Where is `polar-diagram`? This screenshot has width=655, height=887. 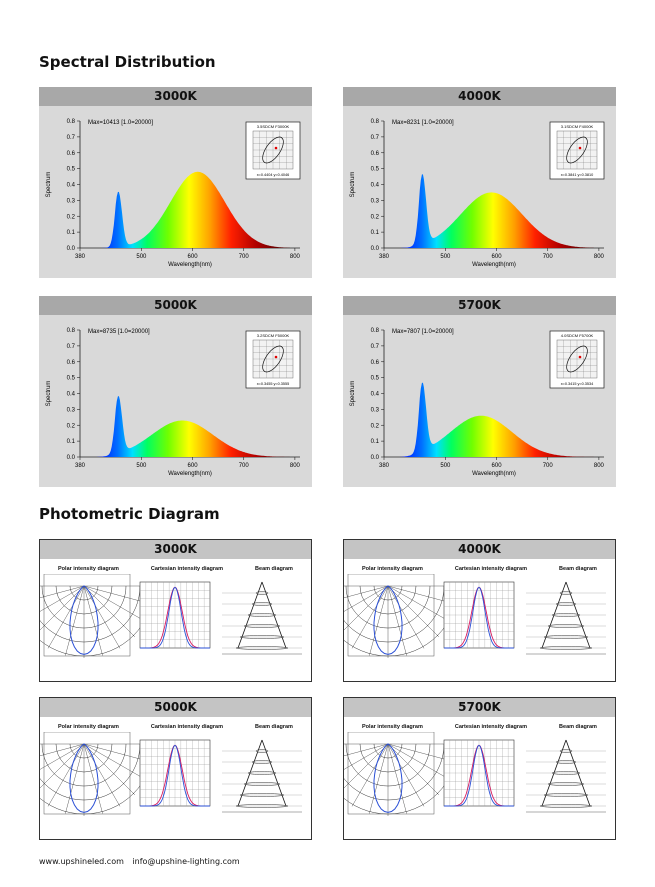 polar-diagram is located at coordinates (402, 616).